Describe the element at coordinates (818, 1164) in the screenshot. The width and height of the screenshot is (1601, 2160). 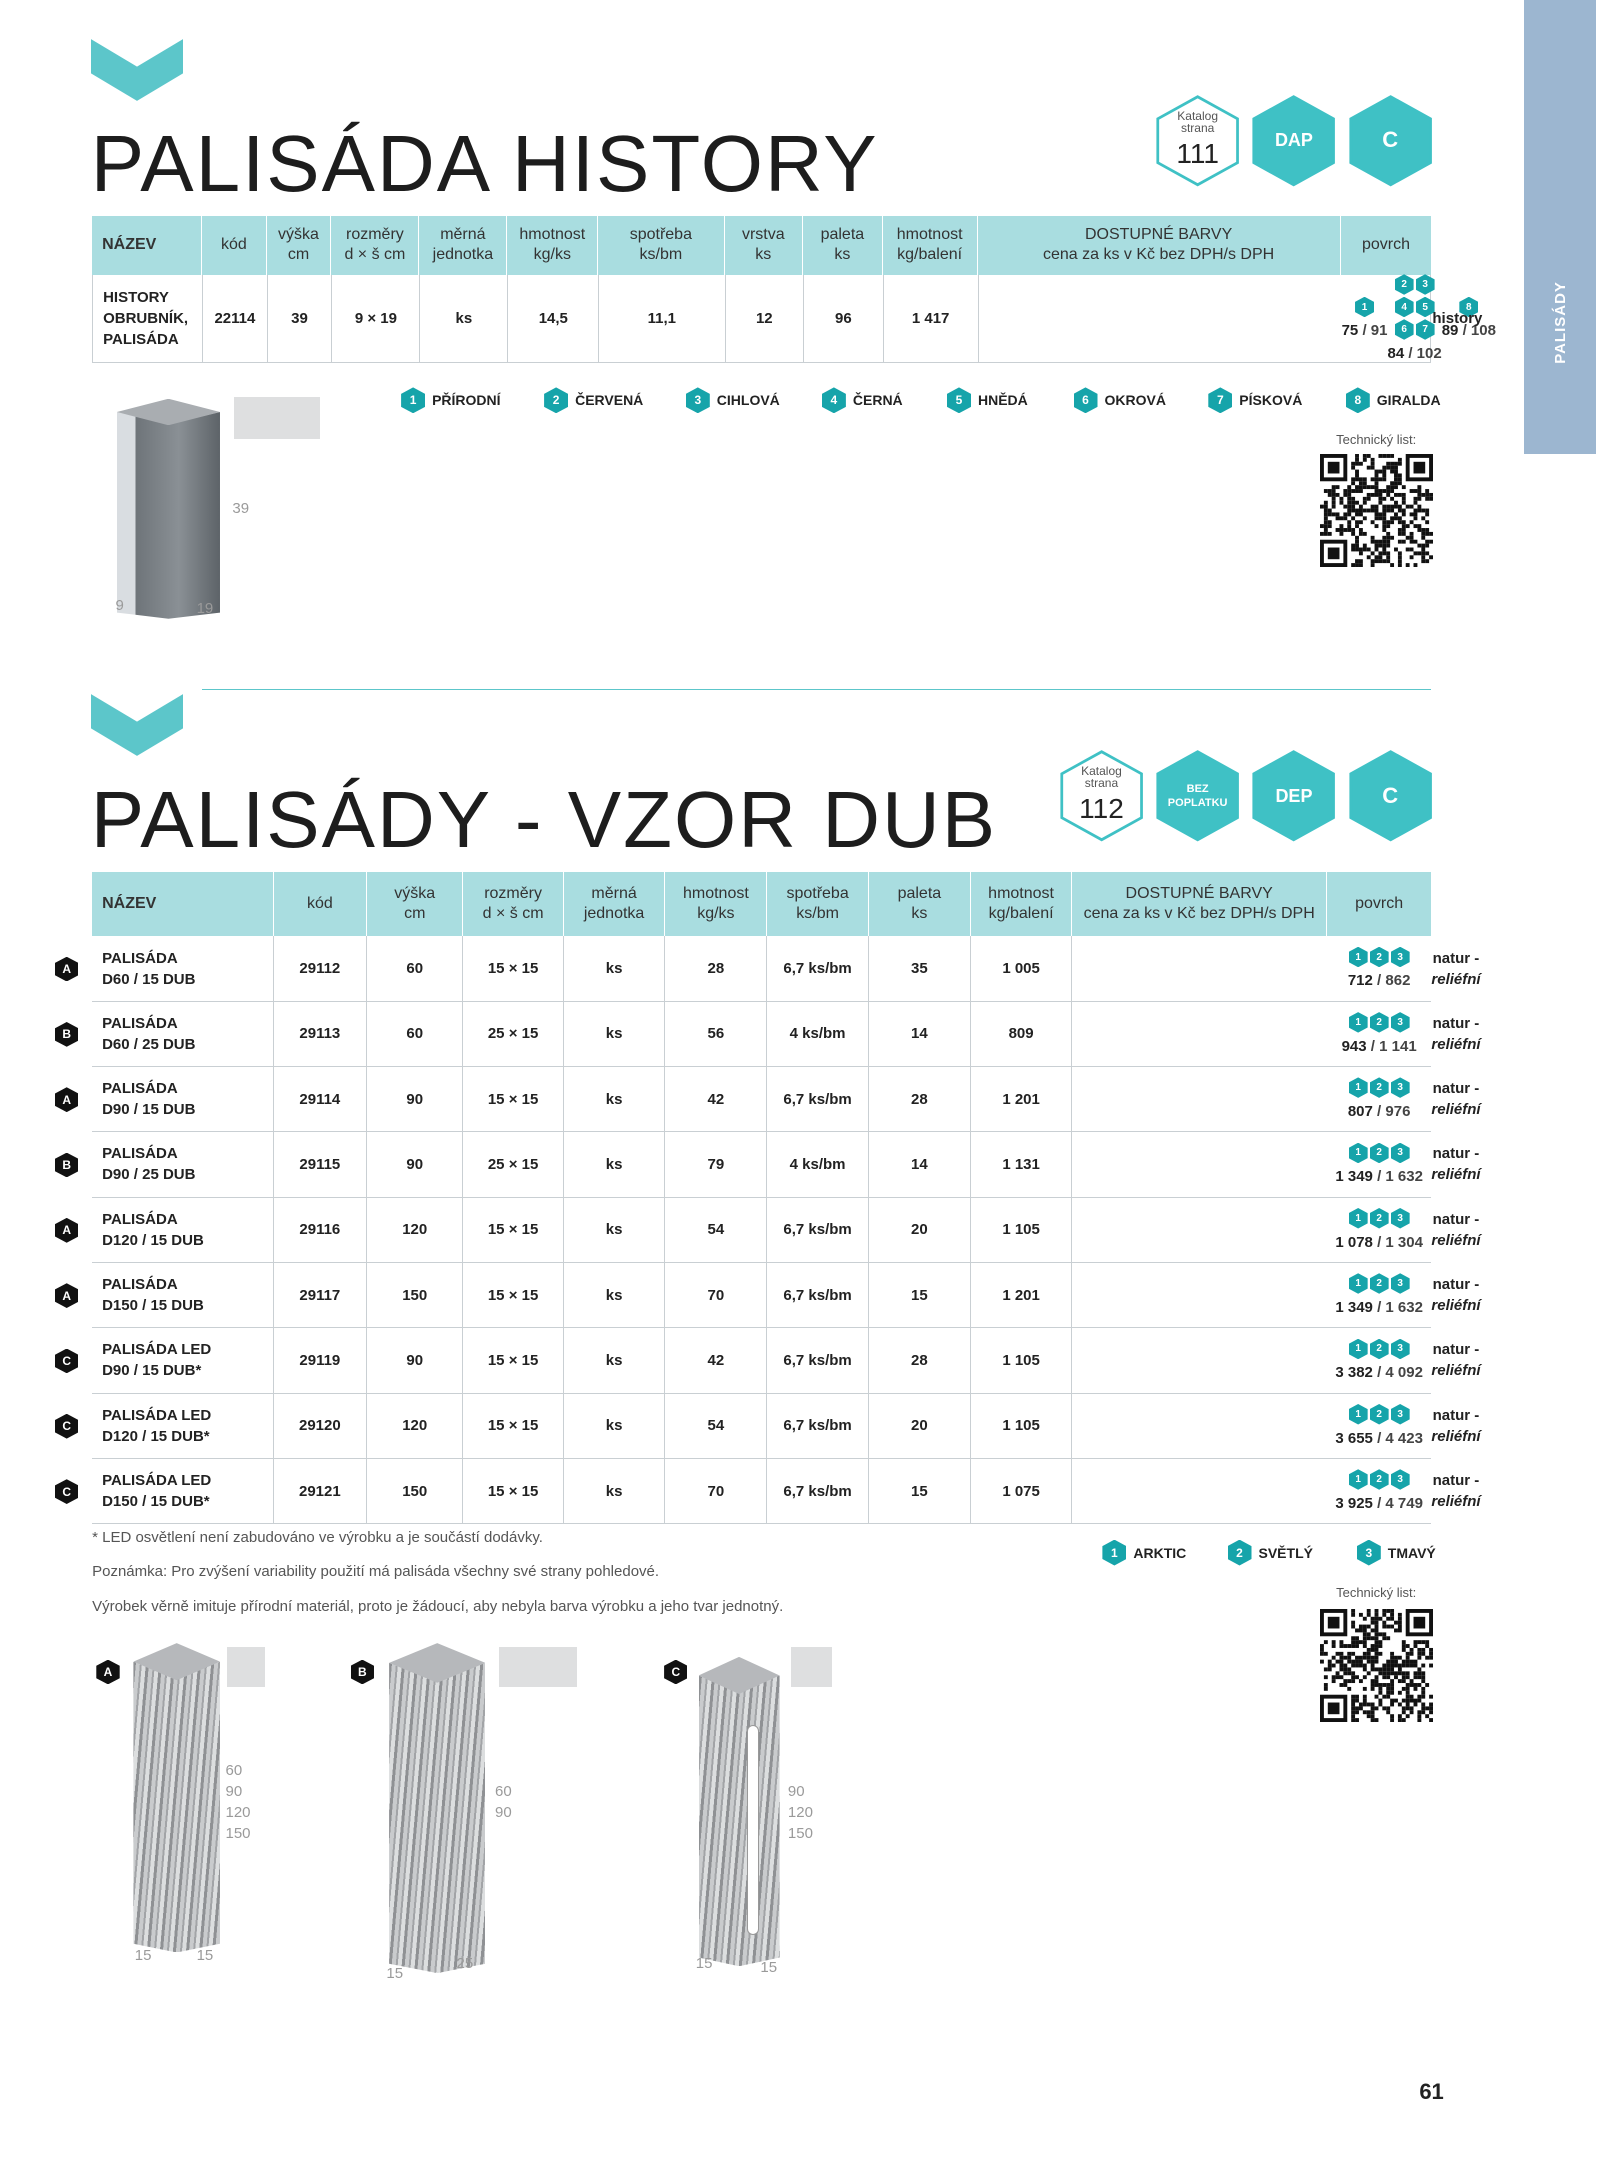
I see `table-cell: 4 ks/bm` at that location.